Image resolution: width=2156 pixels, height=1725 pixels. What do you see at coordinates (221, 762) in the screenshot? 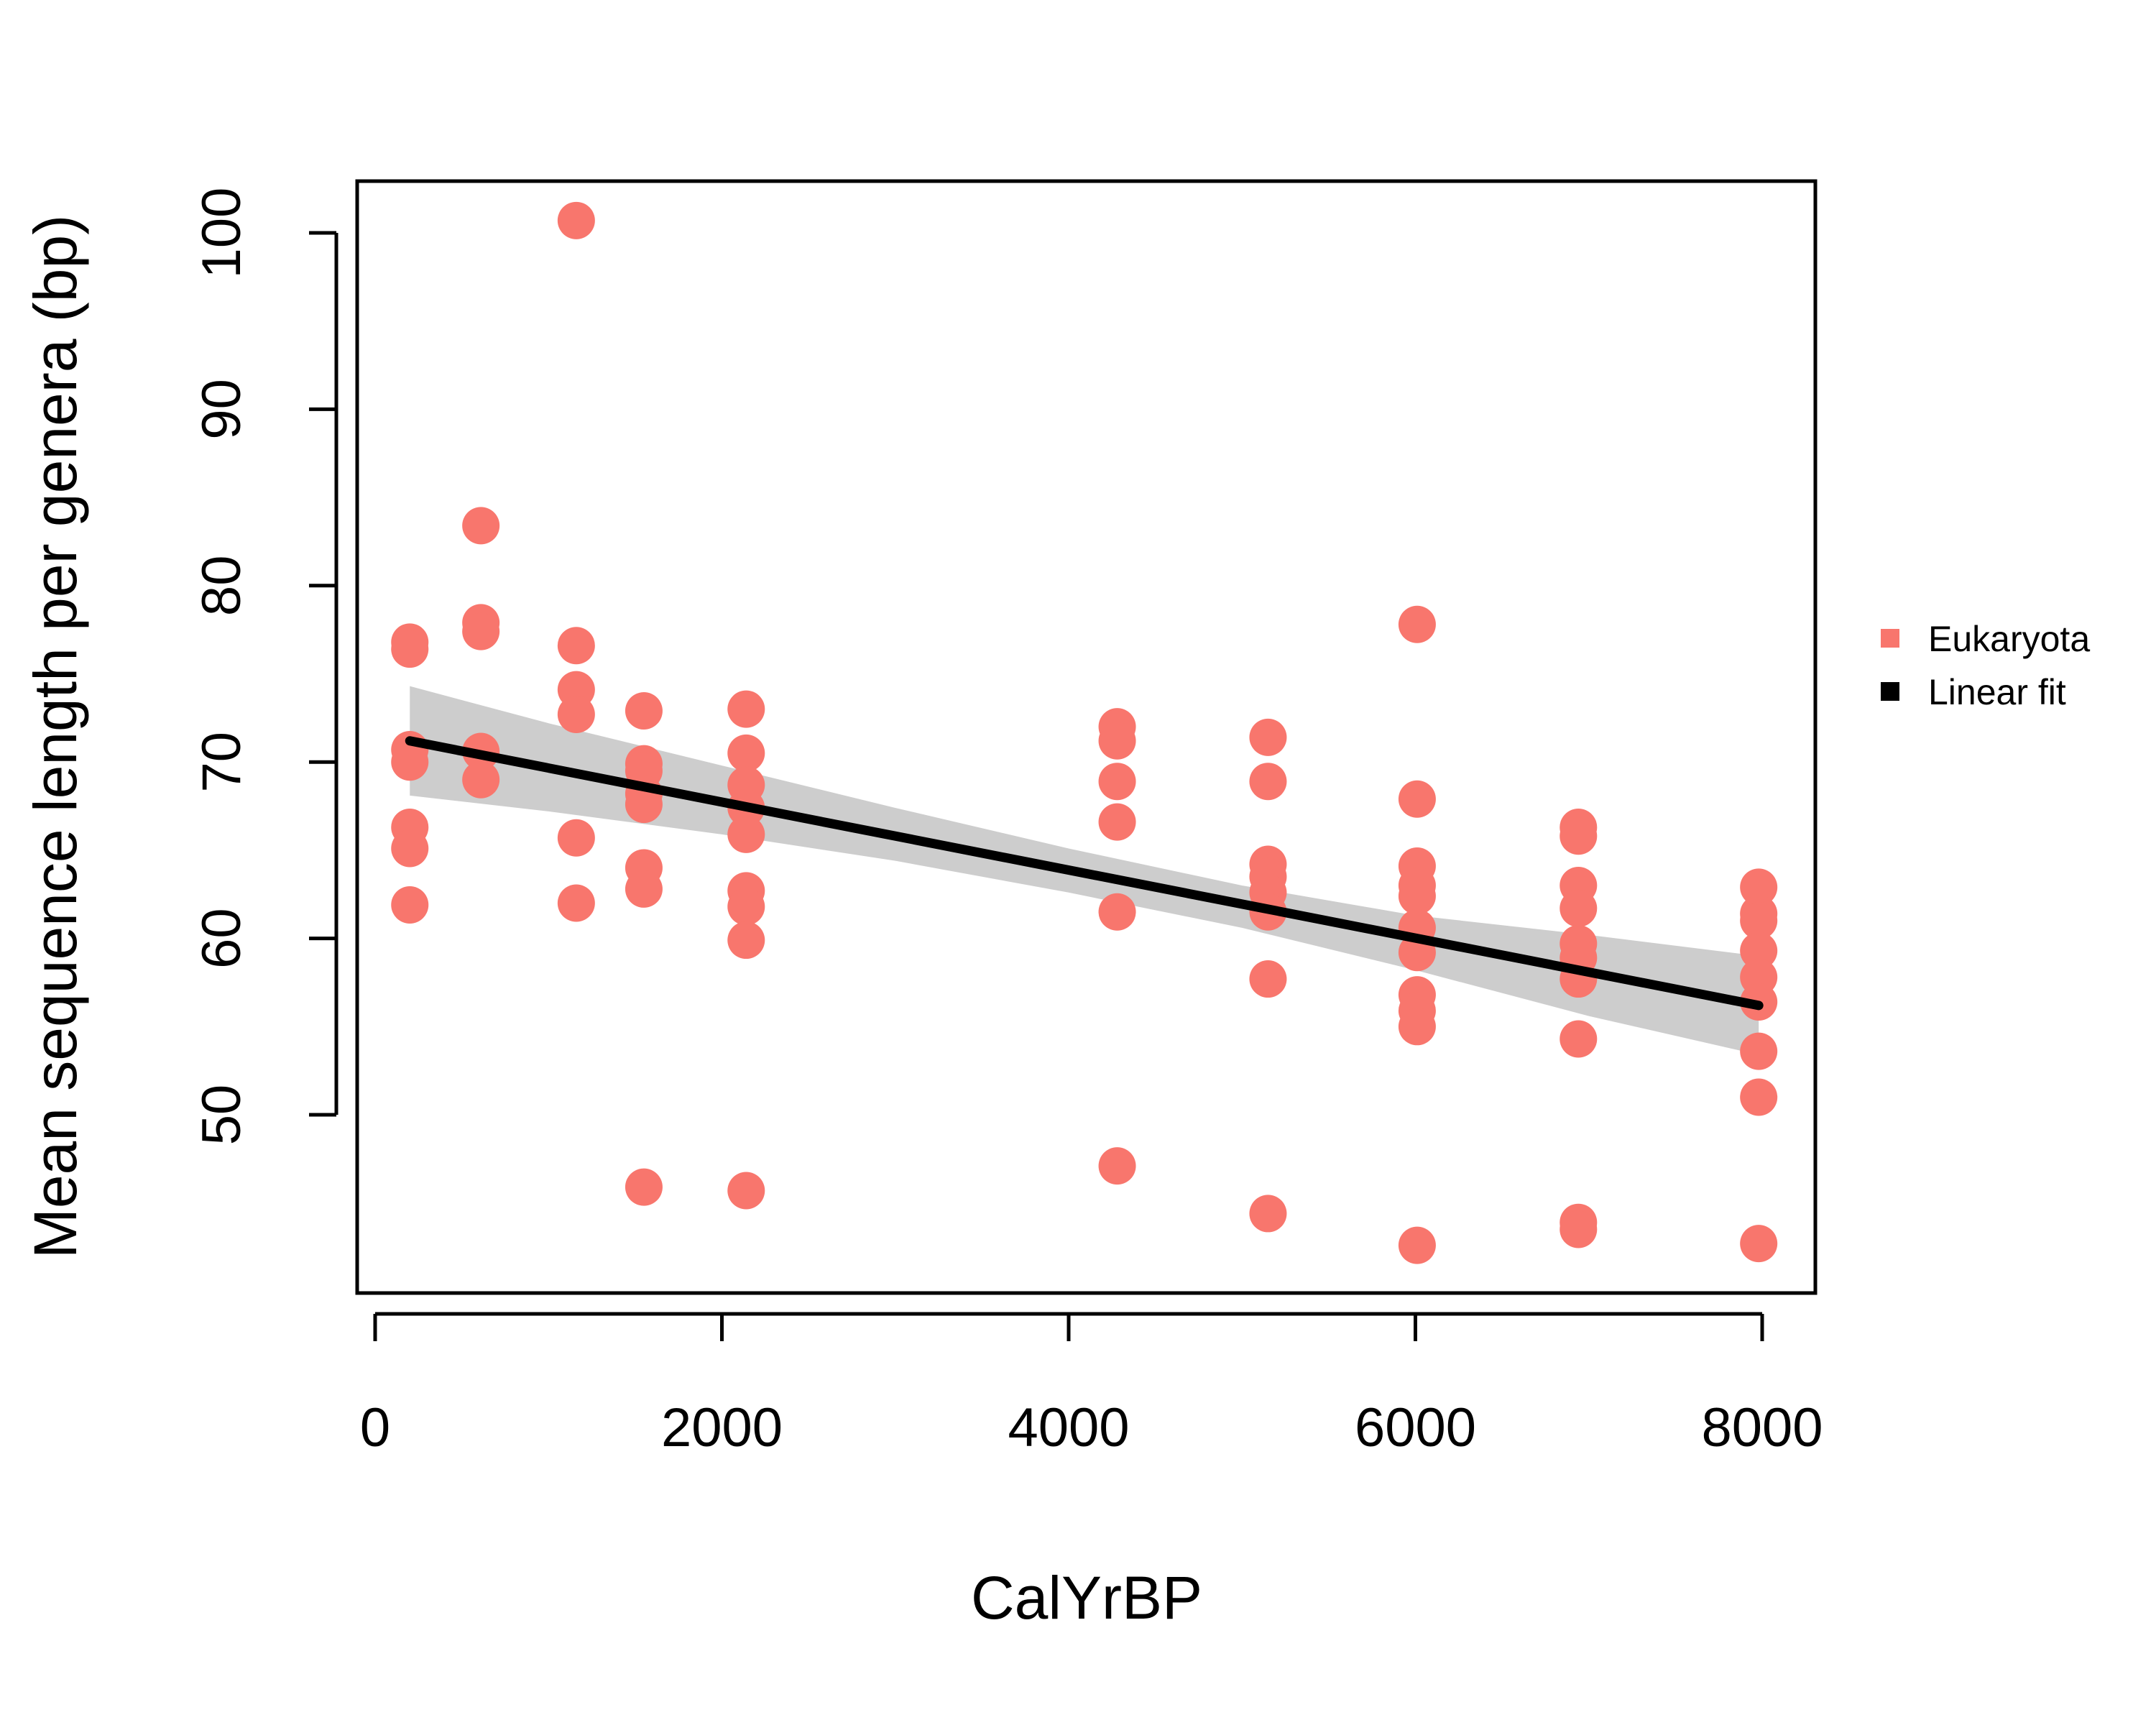
I see `y-tick-label-70: 70` at bounding box center [221, 762].